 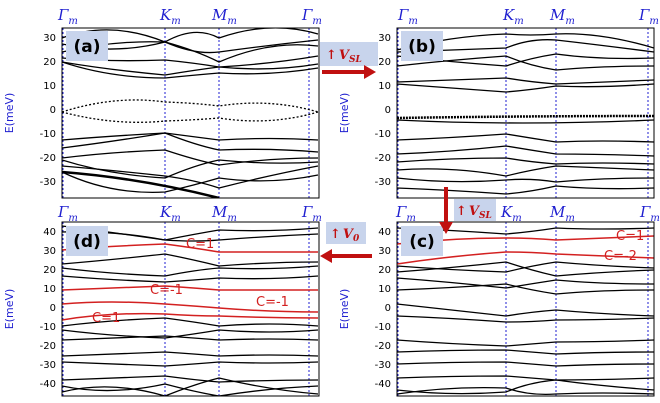 What do you see at coordinates (48, 384) in the screenshot?
I see `panel-d-tick-m40: -40` at bounding box center [48, 384].